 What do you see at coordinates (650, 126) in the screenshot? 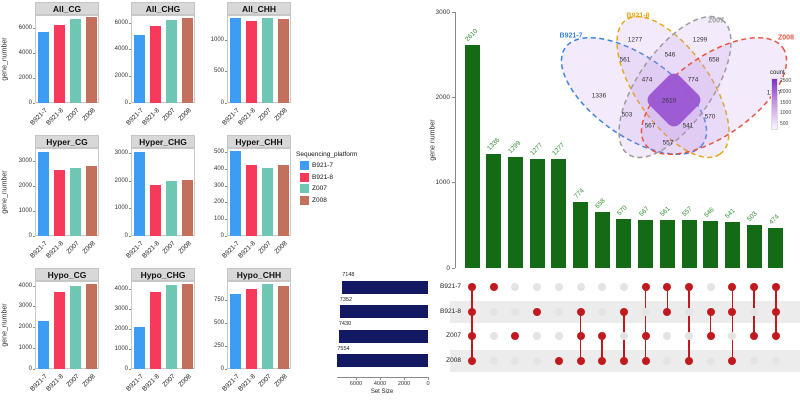
I see `venn-region-count: 567` at bounding box center [650, 126].